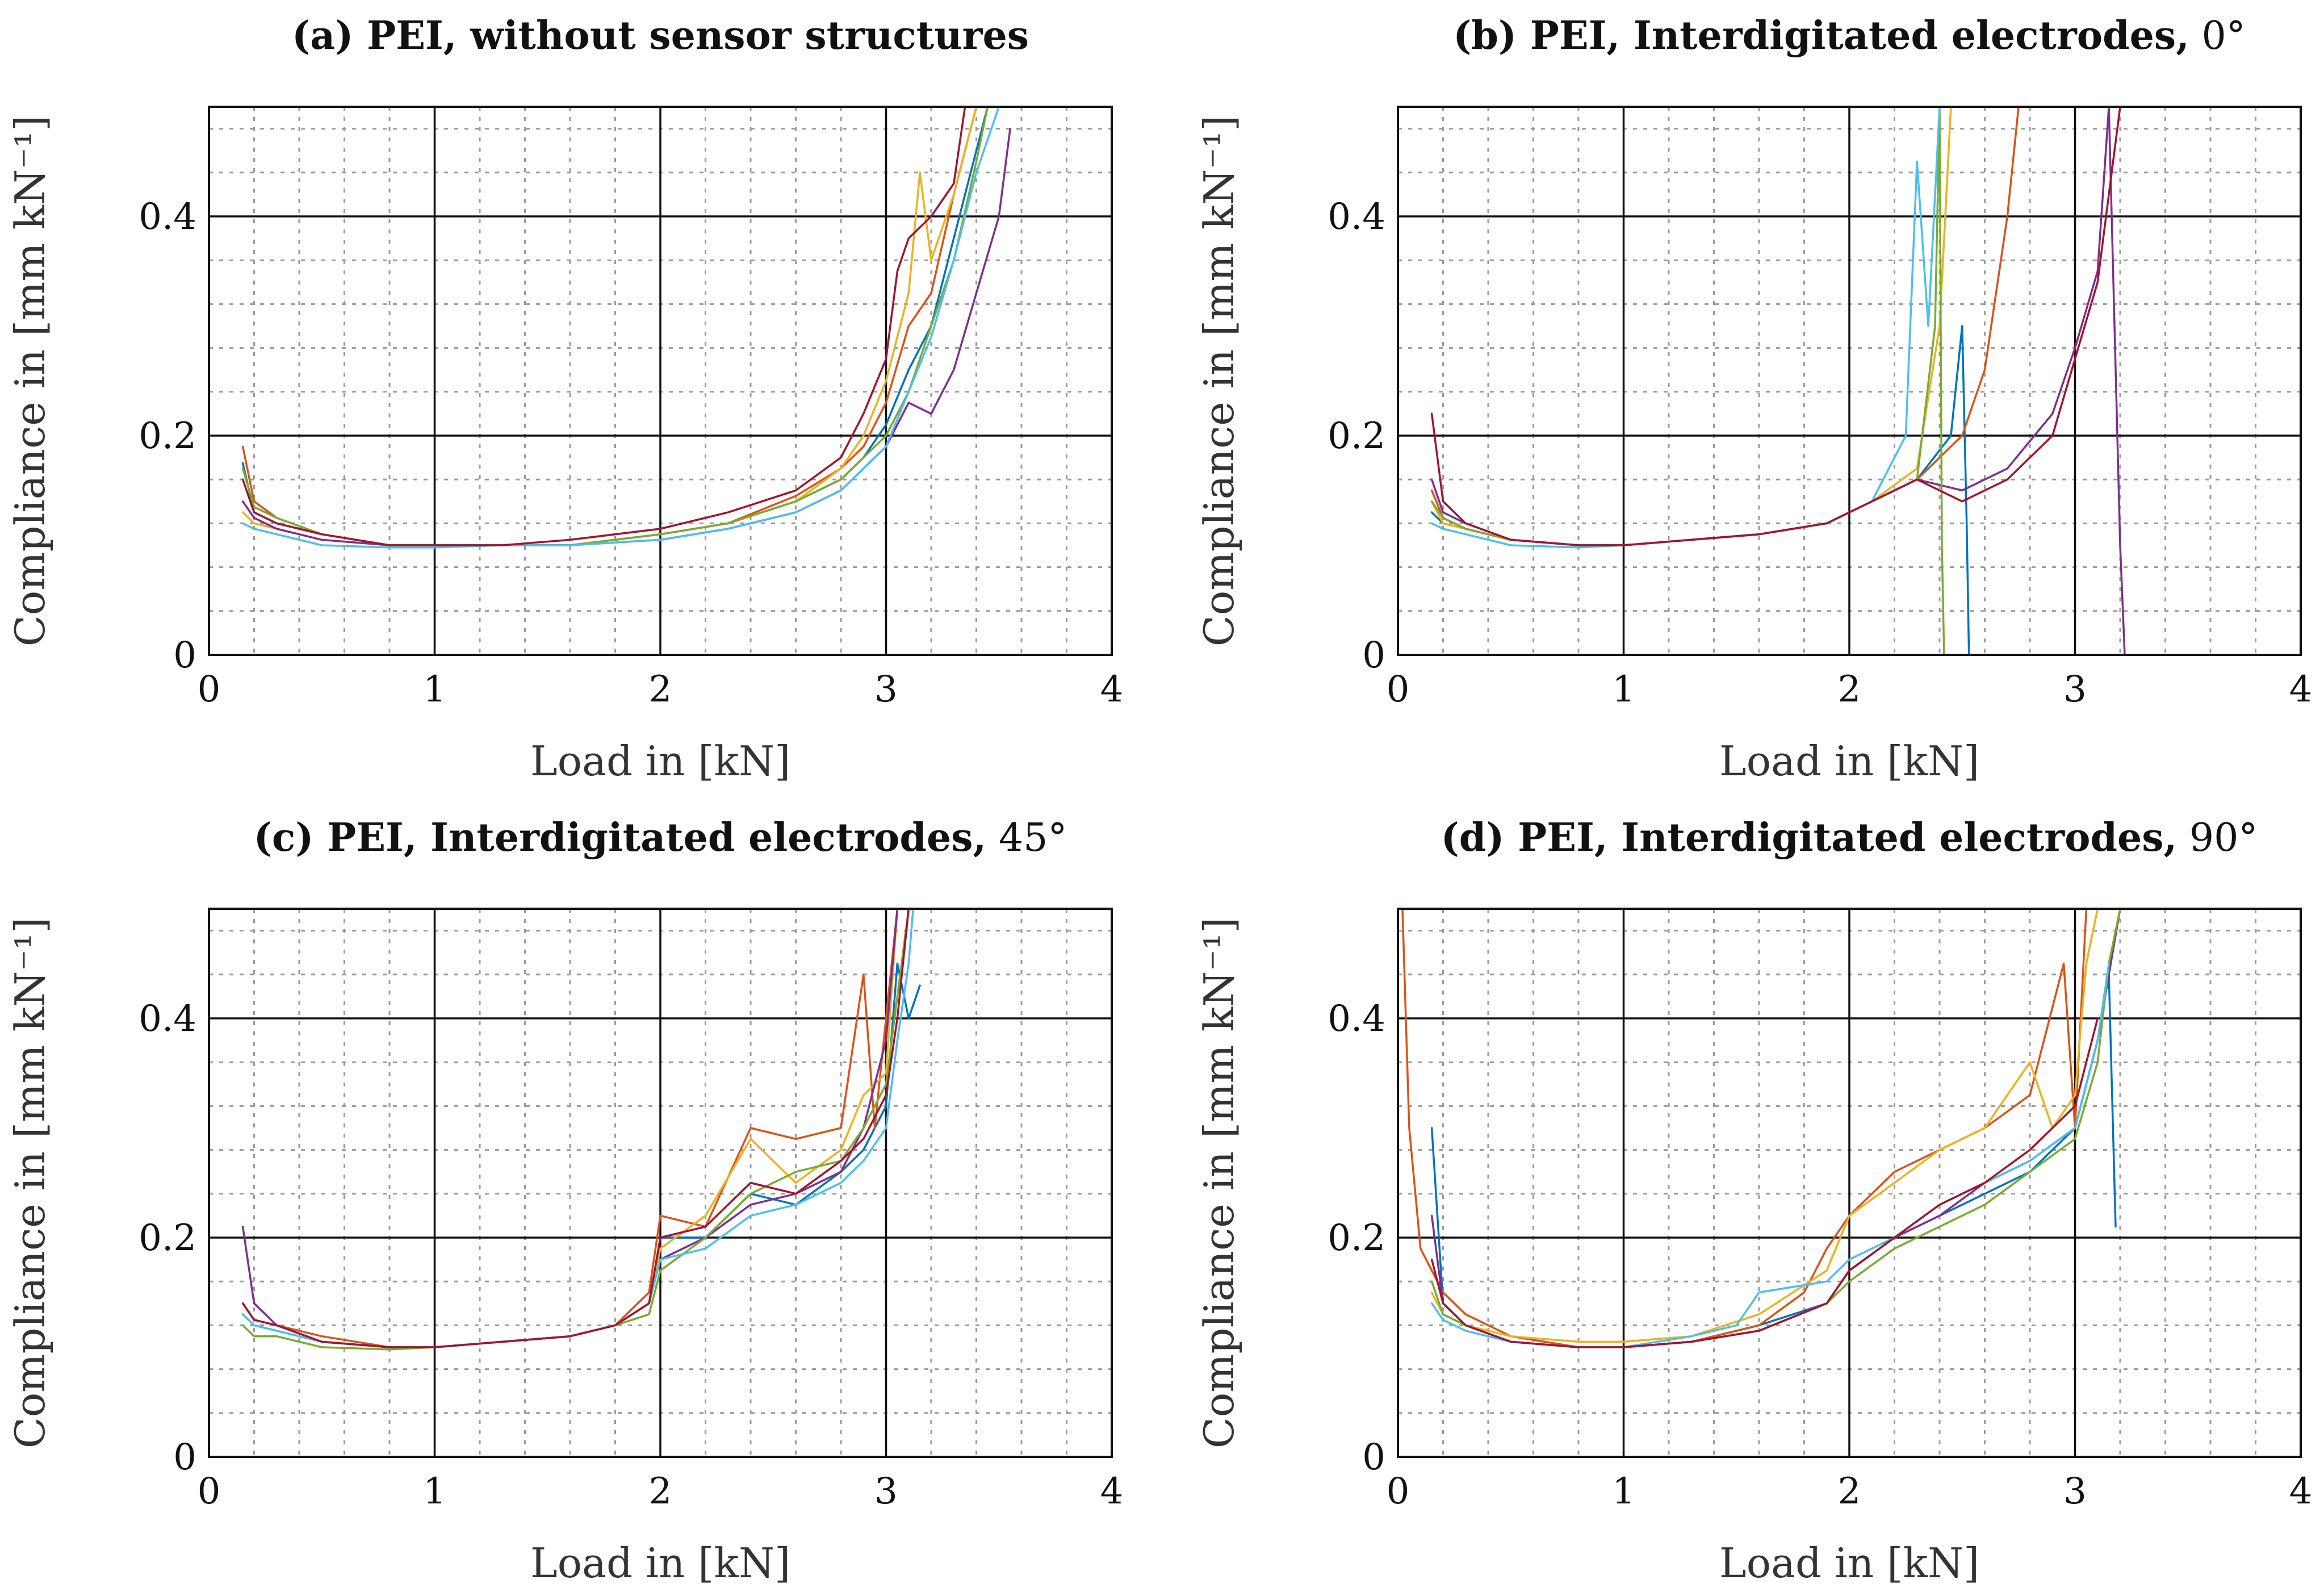  Describe the element at coordinates (2223, 838) in the screenshot. I see `panel-title-rest: 90°` at that location.